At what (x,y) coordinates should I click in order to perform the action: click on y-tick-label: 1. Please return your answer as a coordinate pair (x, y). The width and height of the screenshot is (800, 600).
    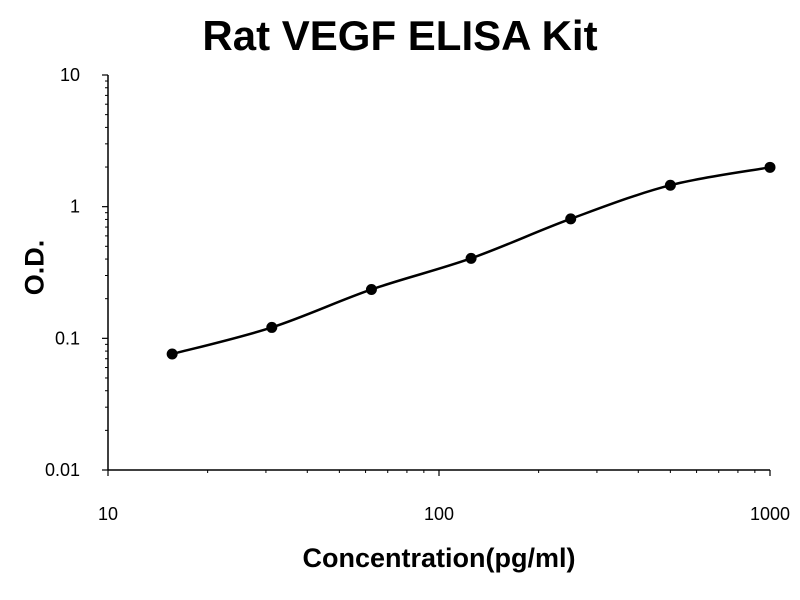
    Looking at the image, I should click on (75, 207).